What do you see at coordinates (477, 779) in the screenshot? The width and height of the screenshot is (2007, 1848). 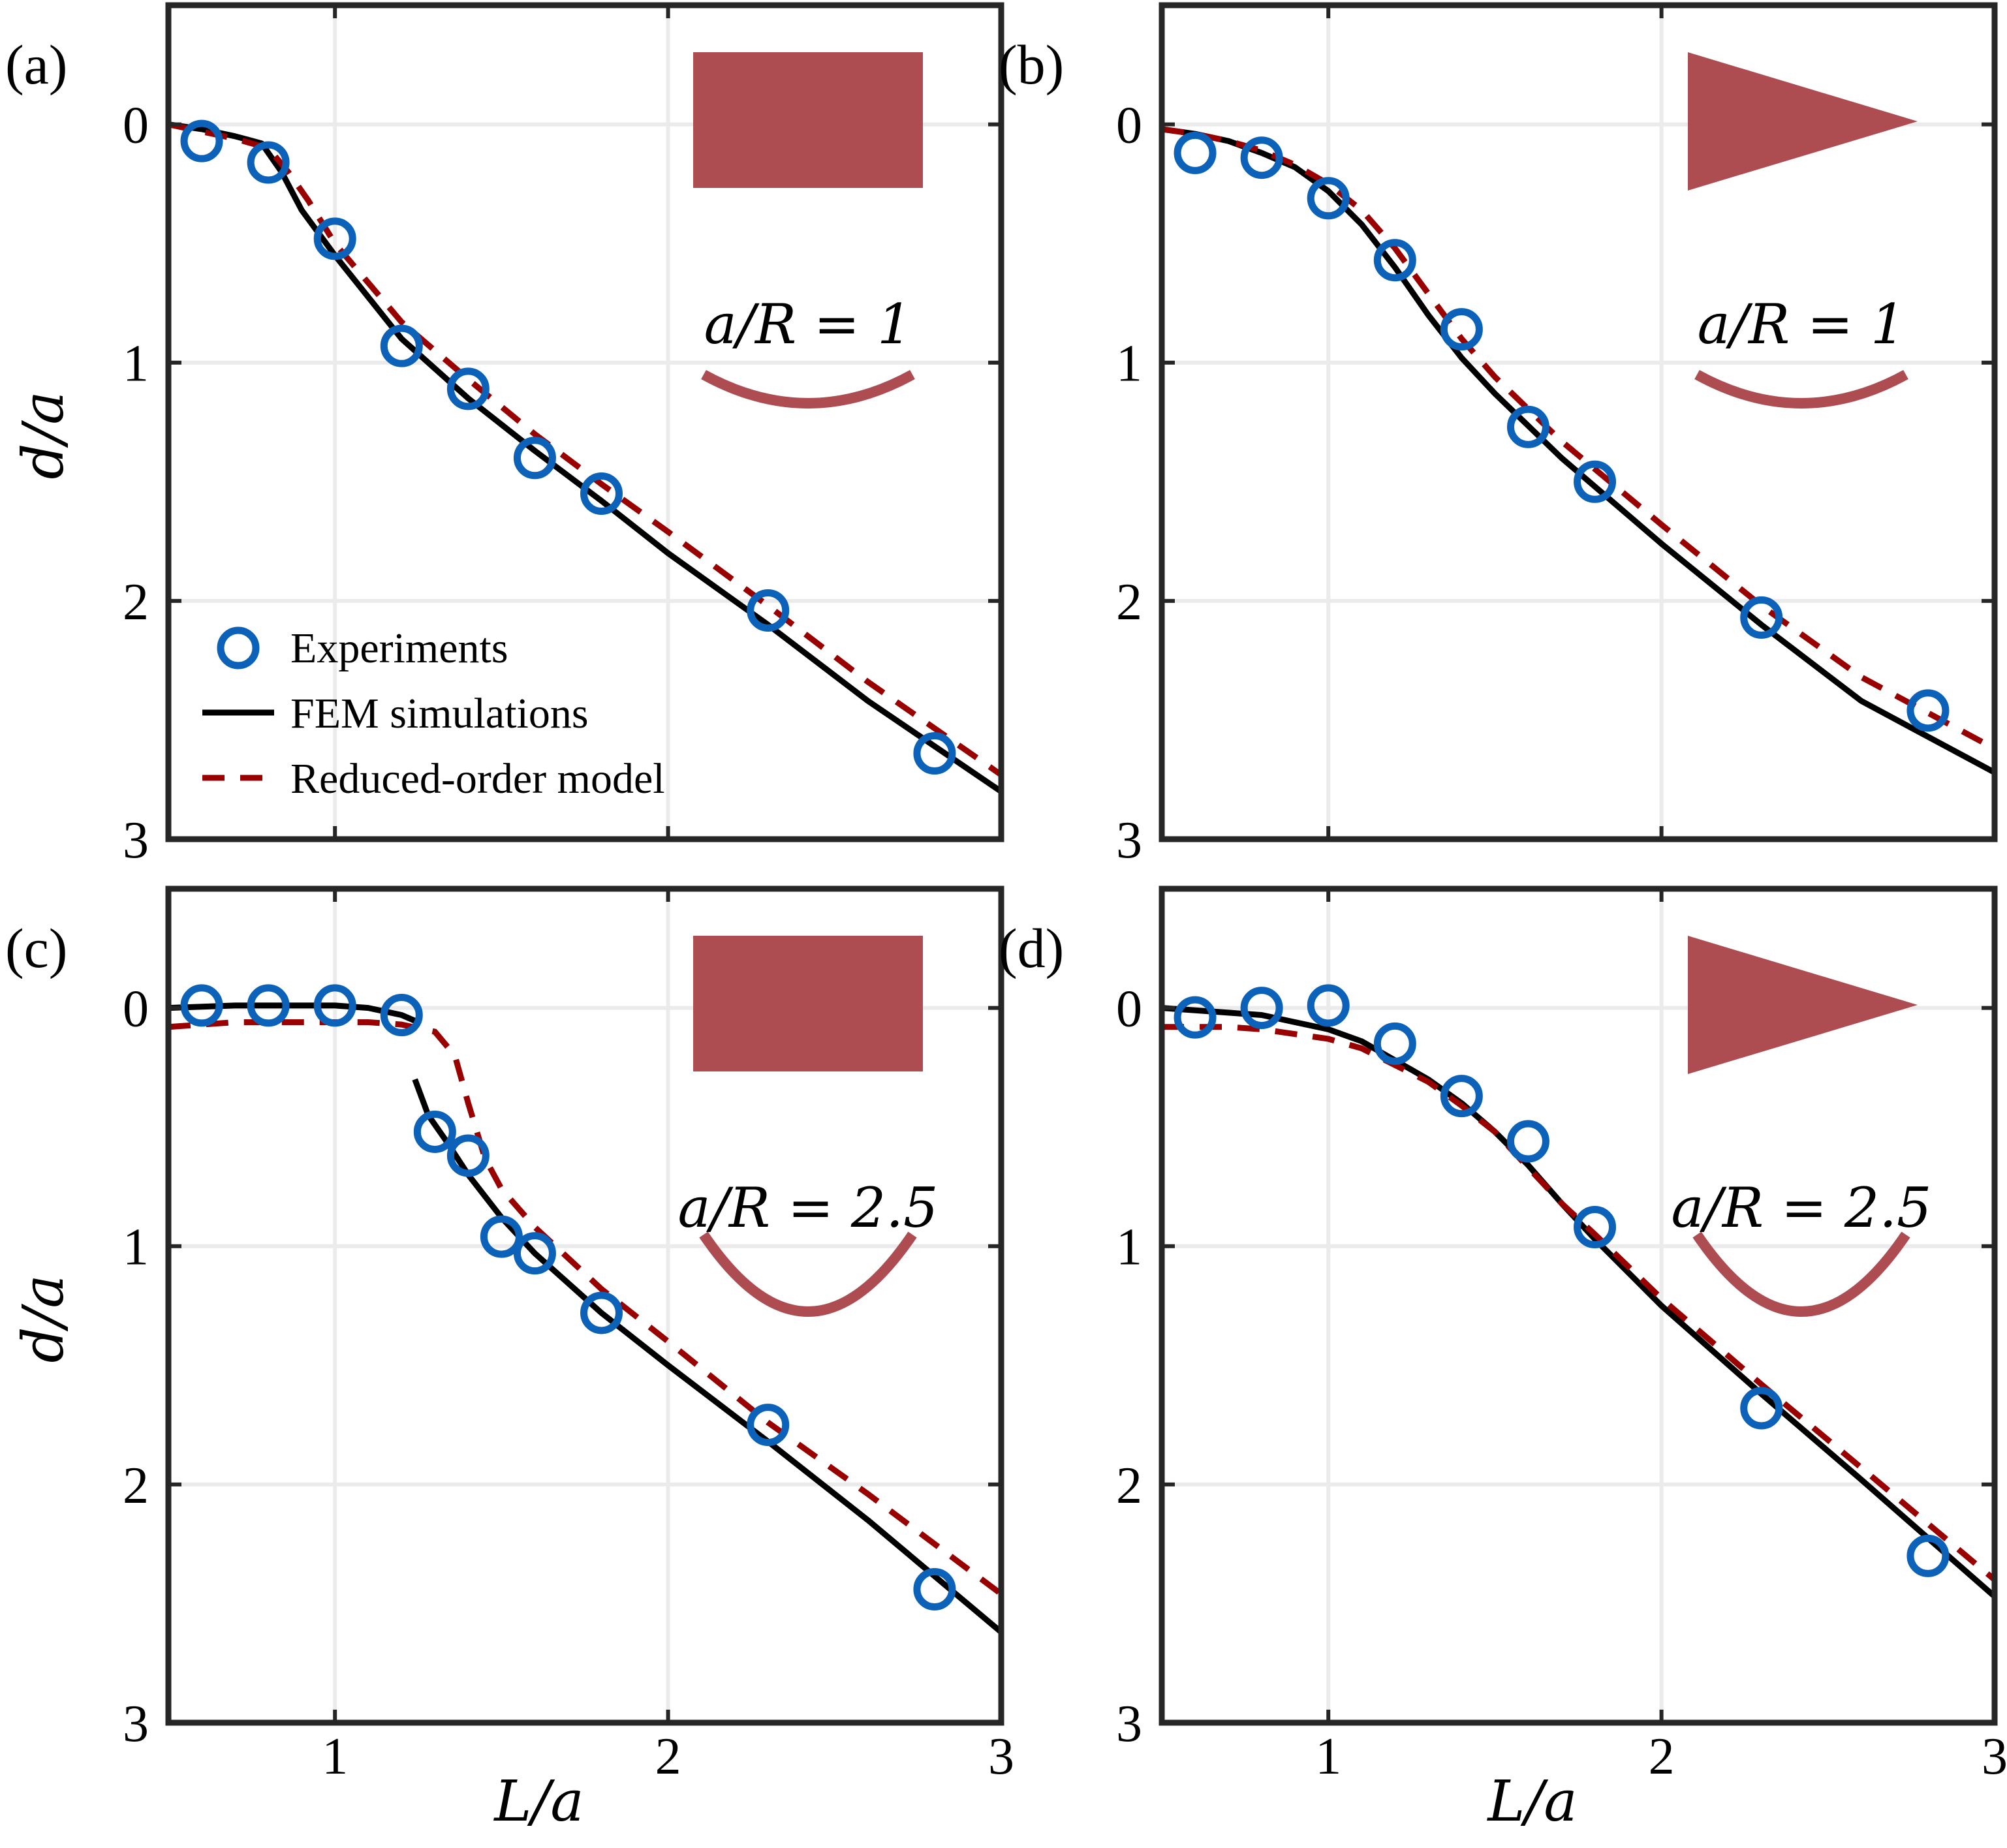 I see `legend-label-rom: Reduced-order model` at bounding box center [477, 779].